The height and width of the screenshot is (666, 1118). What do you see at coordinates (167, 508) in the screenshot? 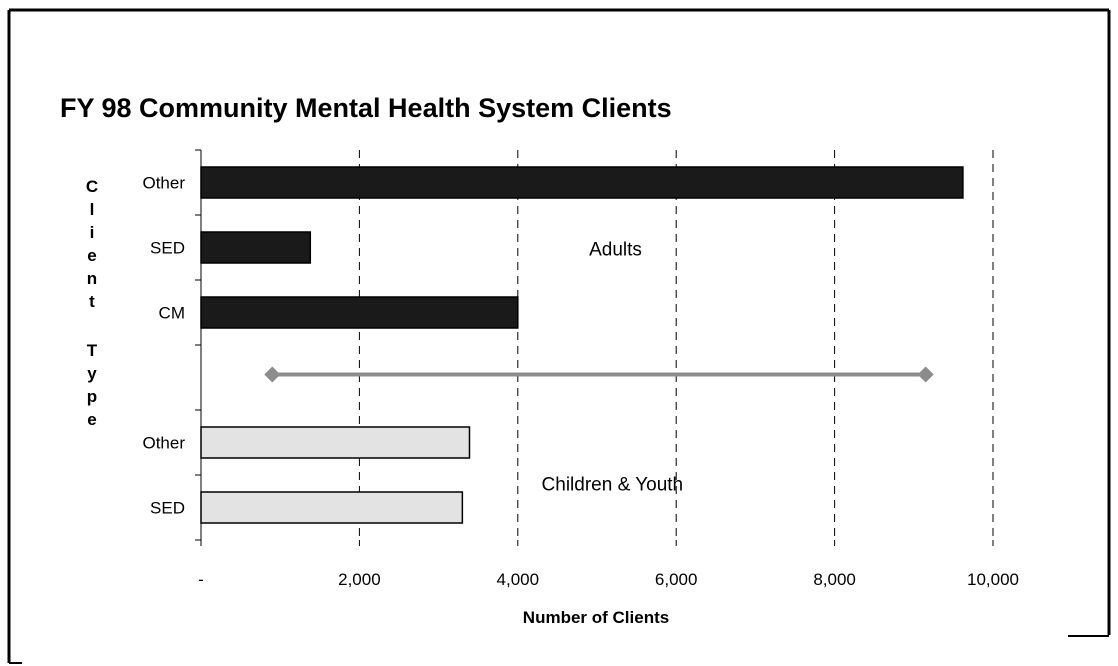
I see `category-label-4: SED` at bounding box center [167, 508].